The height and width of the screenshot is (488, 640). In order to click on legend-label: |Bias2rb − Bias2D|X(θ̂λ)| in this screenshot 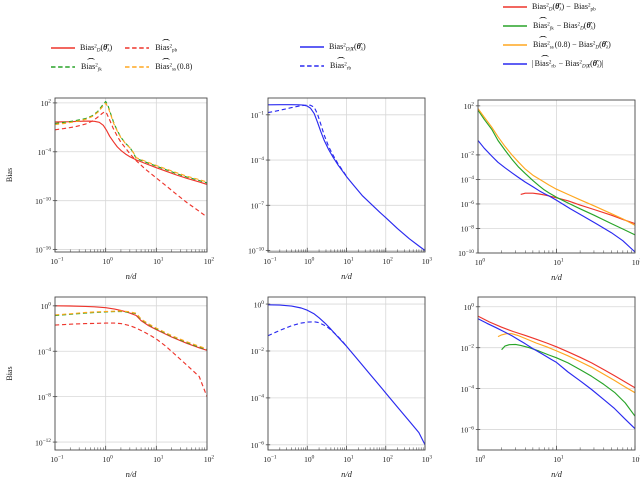, I will do `click(567, 64)`.